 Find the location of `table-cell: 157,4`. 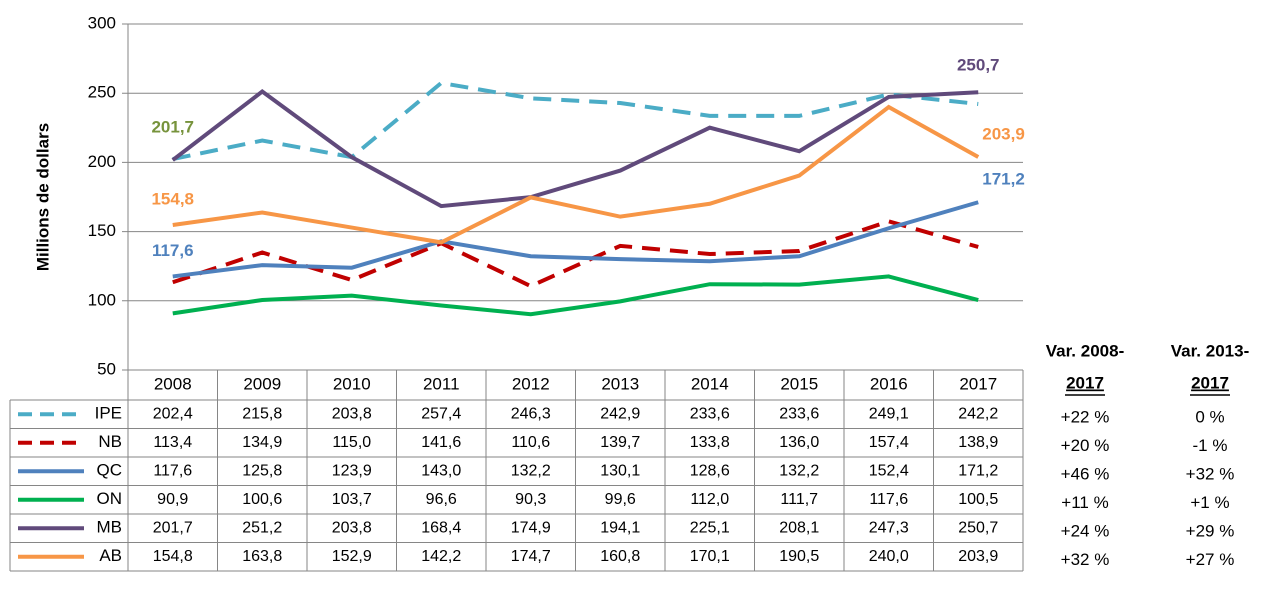

table-cell: 157,4 is located at coordinates (889, 442).